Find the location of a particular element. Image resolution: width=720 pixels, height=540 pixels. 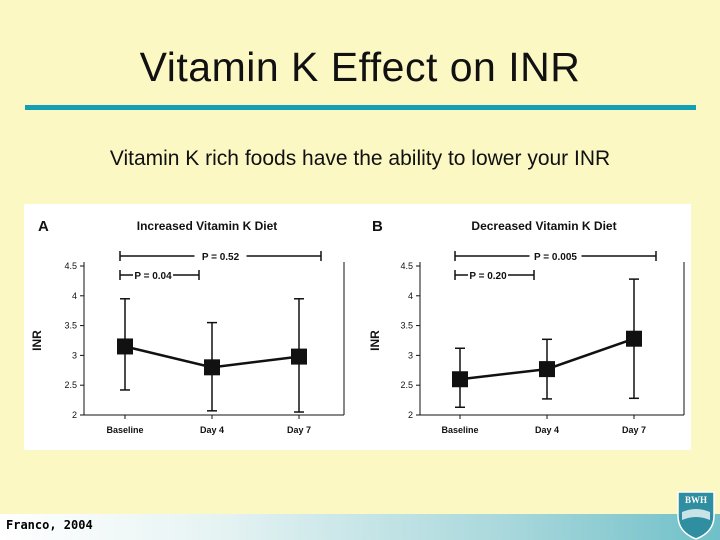

p-value-label: P = 0.005 is located at coordinates (555, 257).